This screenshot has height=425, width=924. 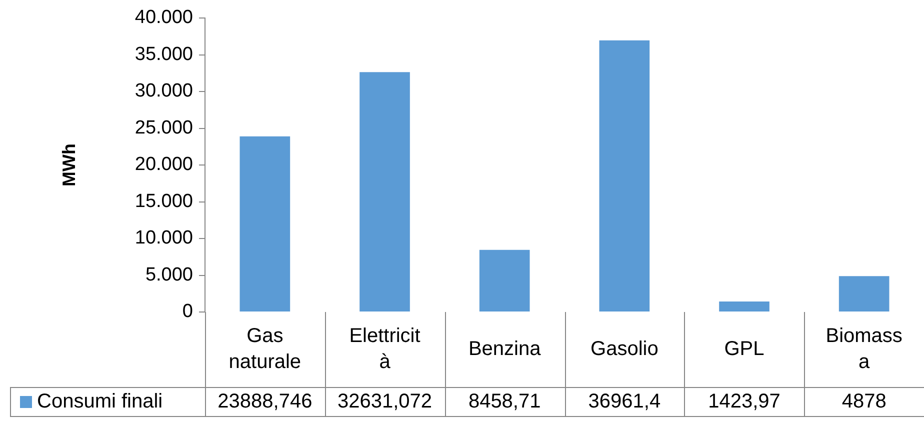 I want to click on y-tick-label: 20.000, so click(x=163, y=165).